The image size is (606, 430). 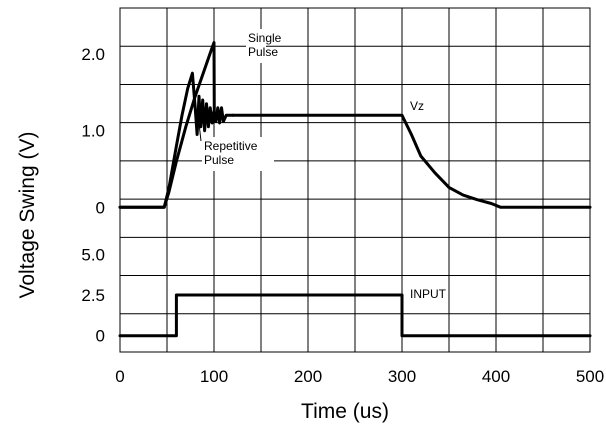 I want to click on annotation-leader-line, so click(x=199, y=128).